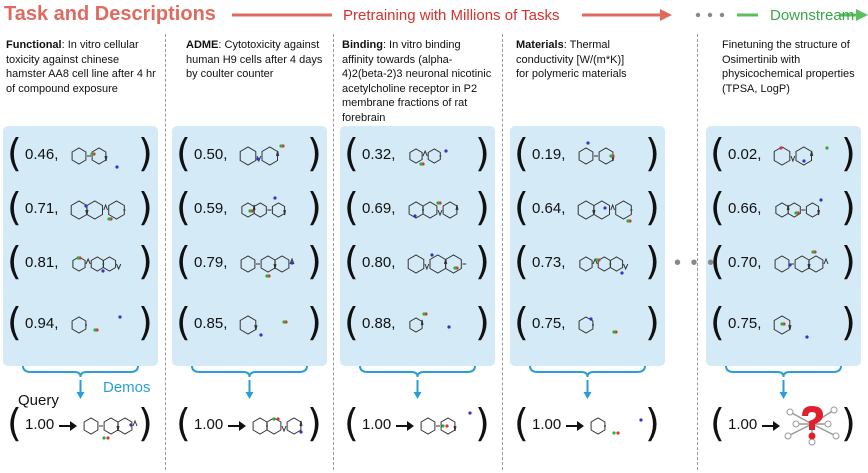  I want to click on demo-value: 0.66,, so click(745, 208).